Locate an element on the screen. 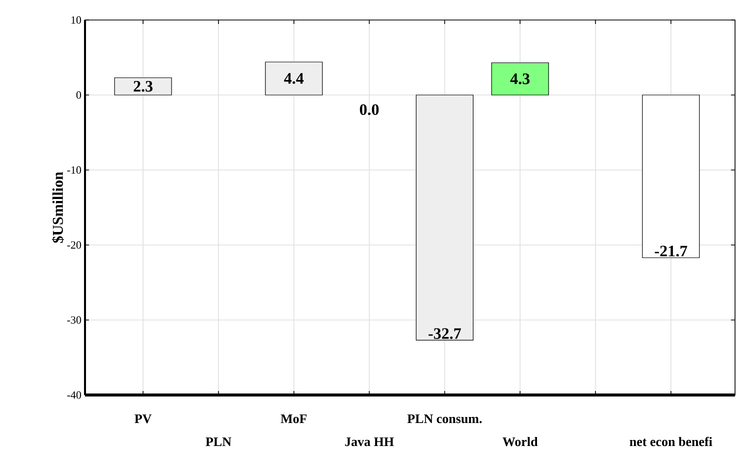 The height and width of the screenshot is (454, 736). data-label: 4.3 is located at coordinates (520, 78).